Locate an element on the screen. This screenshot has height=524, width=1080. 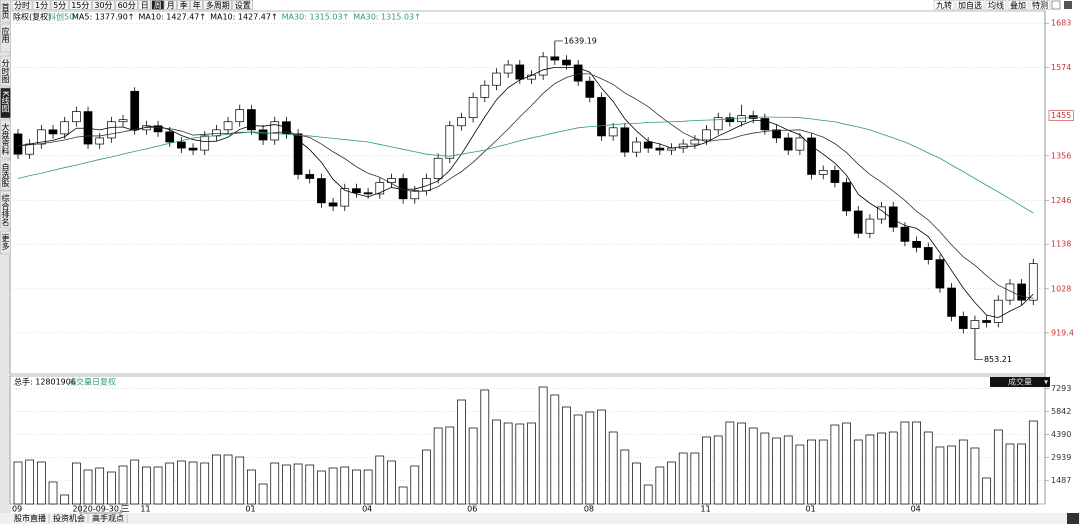
tool-label: 叠加 is located at coordinates (1018, 5).